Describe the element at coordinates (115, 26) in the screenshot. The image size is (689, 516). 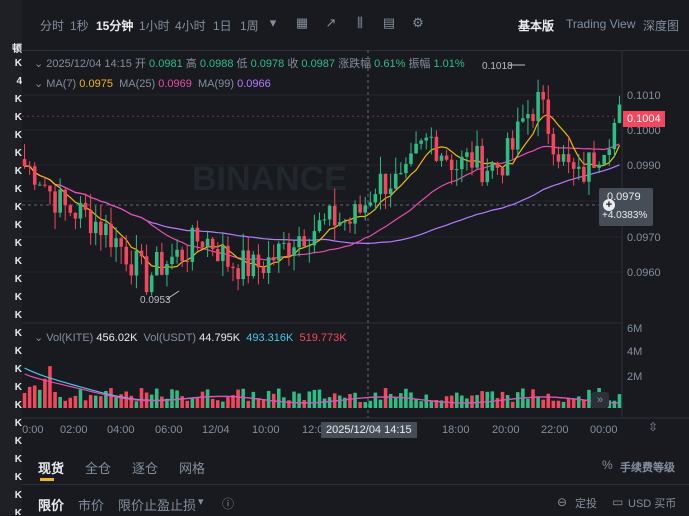
I see `interval-15m: 15分钟` at that location.